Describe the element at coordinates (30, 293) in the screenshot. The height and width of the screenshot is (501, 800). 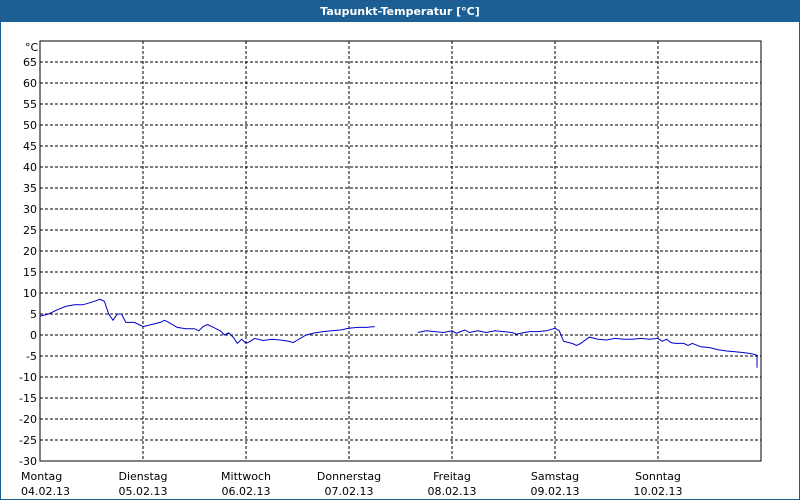
I see `y-tick-label: 10` at that location.